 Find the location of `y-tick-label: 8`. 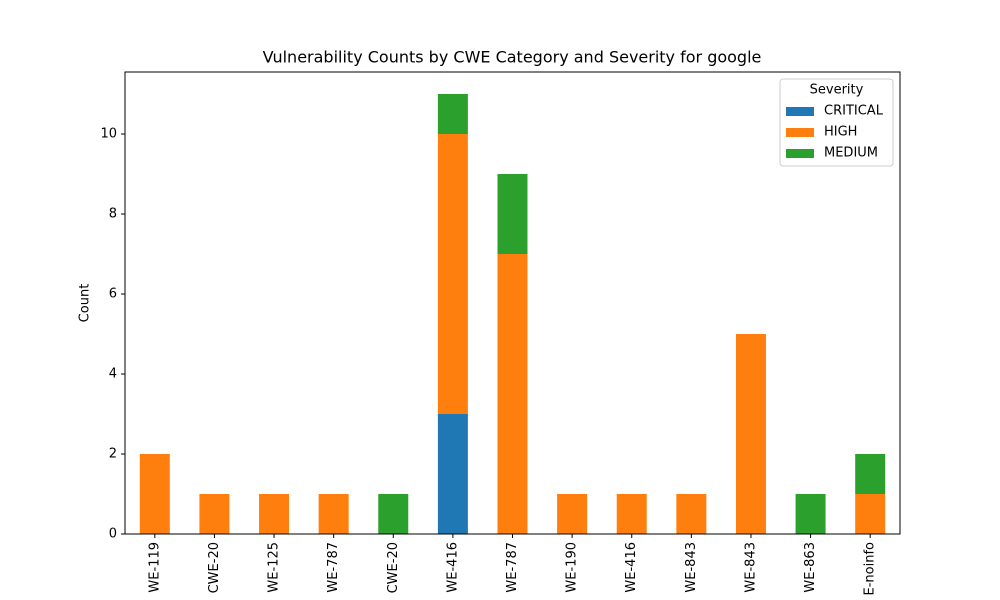

y-tick-label: 8 is located at coordinates (113, 214).